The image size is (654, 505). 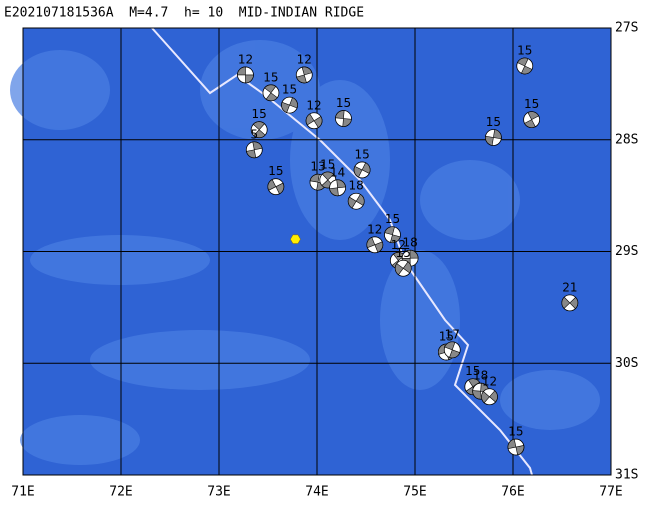 What do you see at coordinates (22, 492) in the screenshot?
I see `x-tick-label: 71E` at bounding box center [22, 492].